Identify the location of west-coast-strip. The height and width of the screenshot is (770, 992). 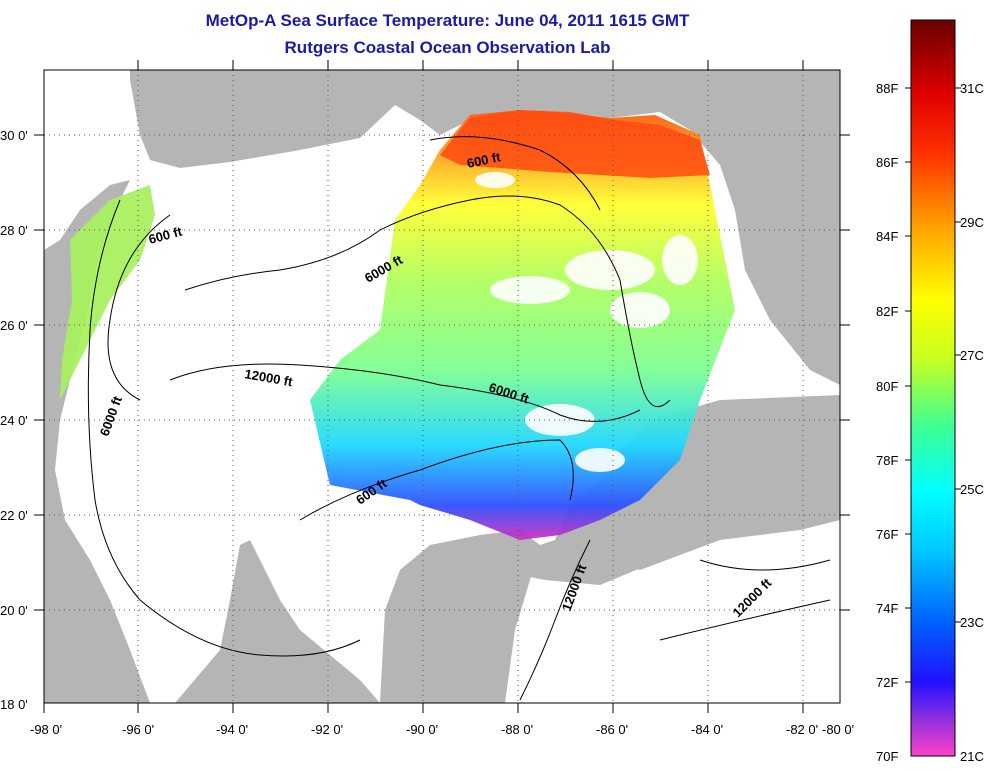
(107, 292).